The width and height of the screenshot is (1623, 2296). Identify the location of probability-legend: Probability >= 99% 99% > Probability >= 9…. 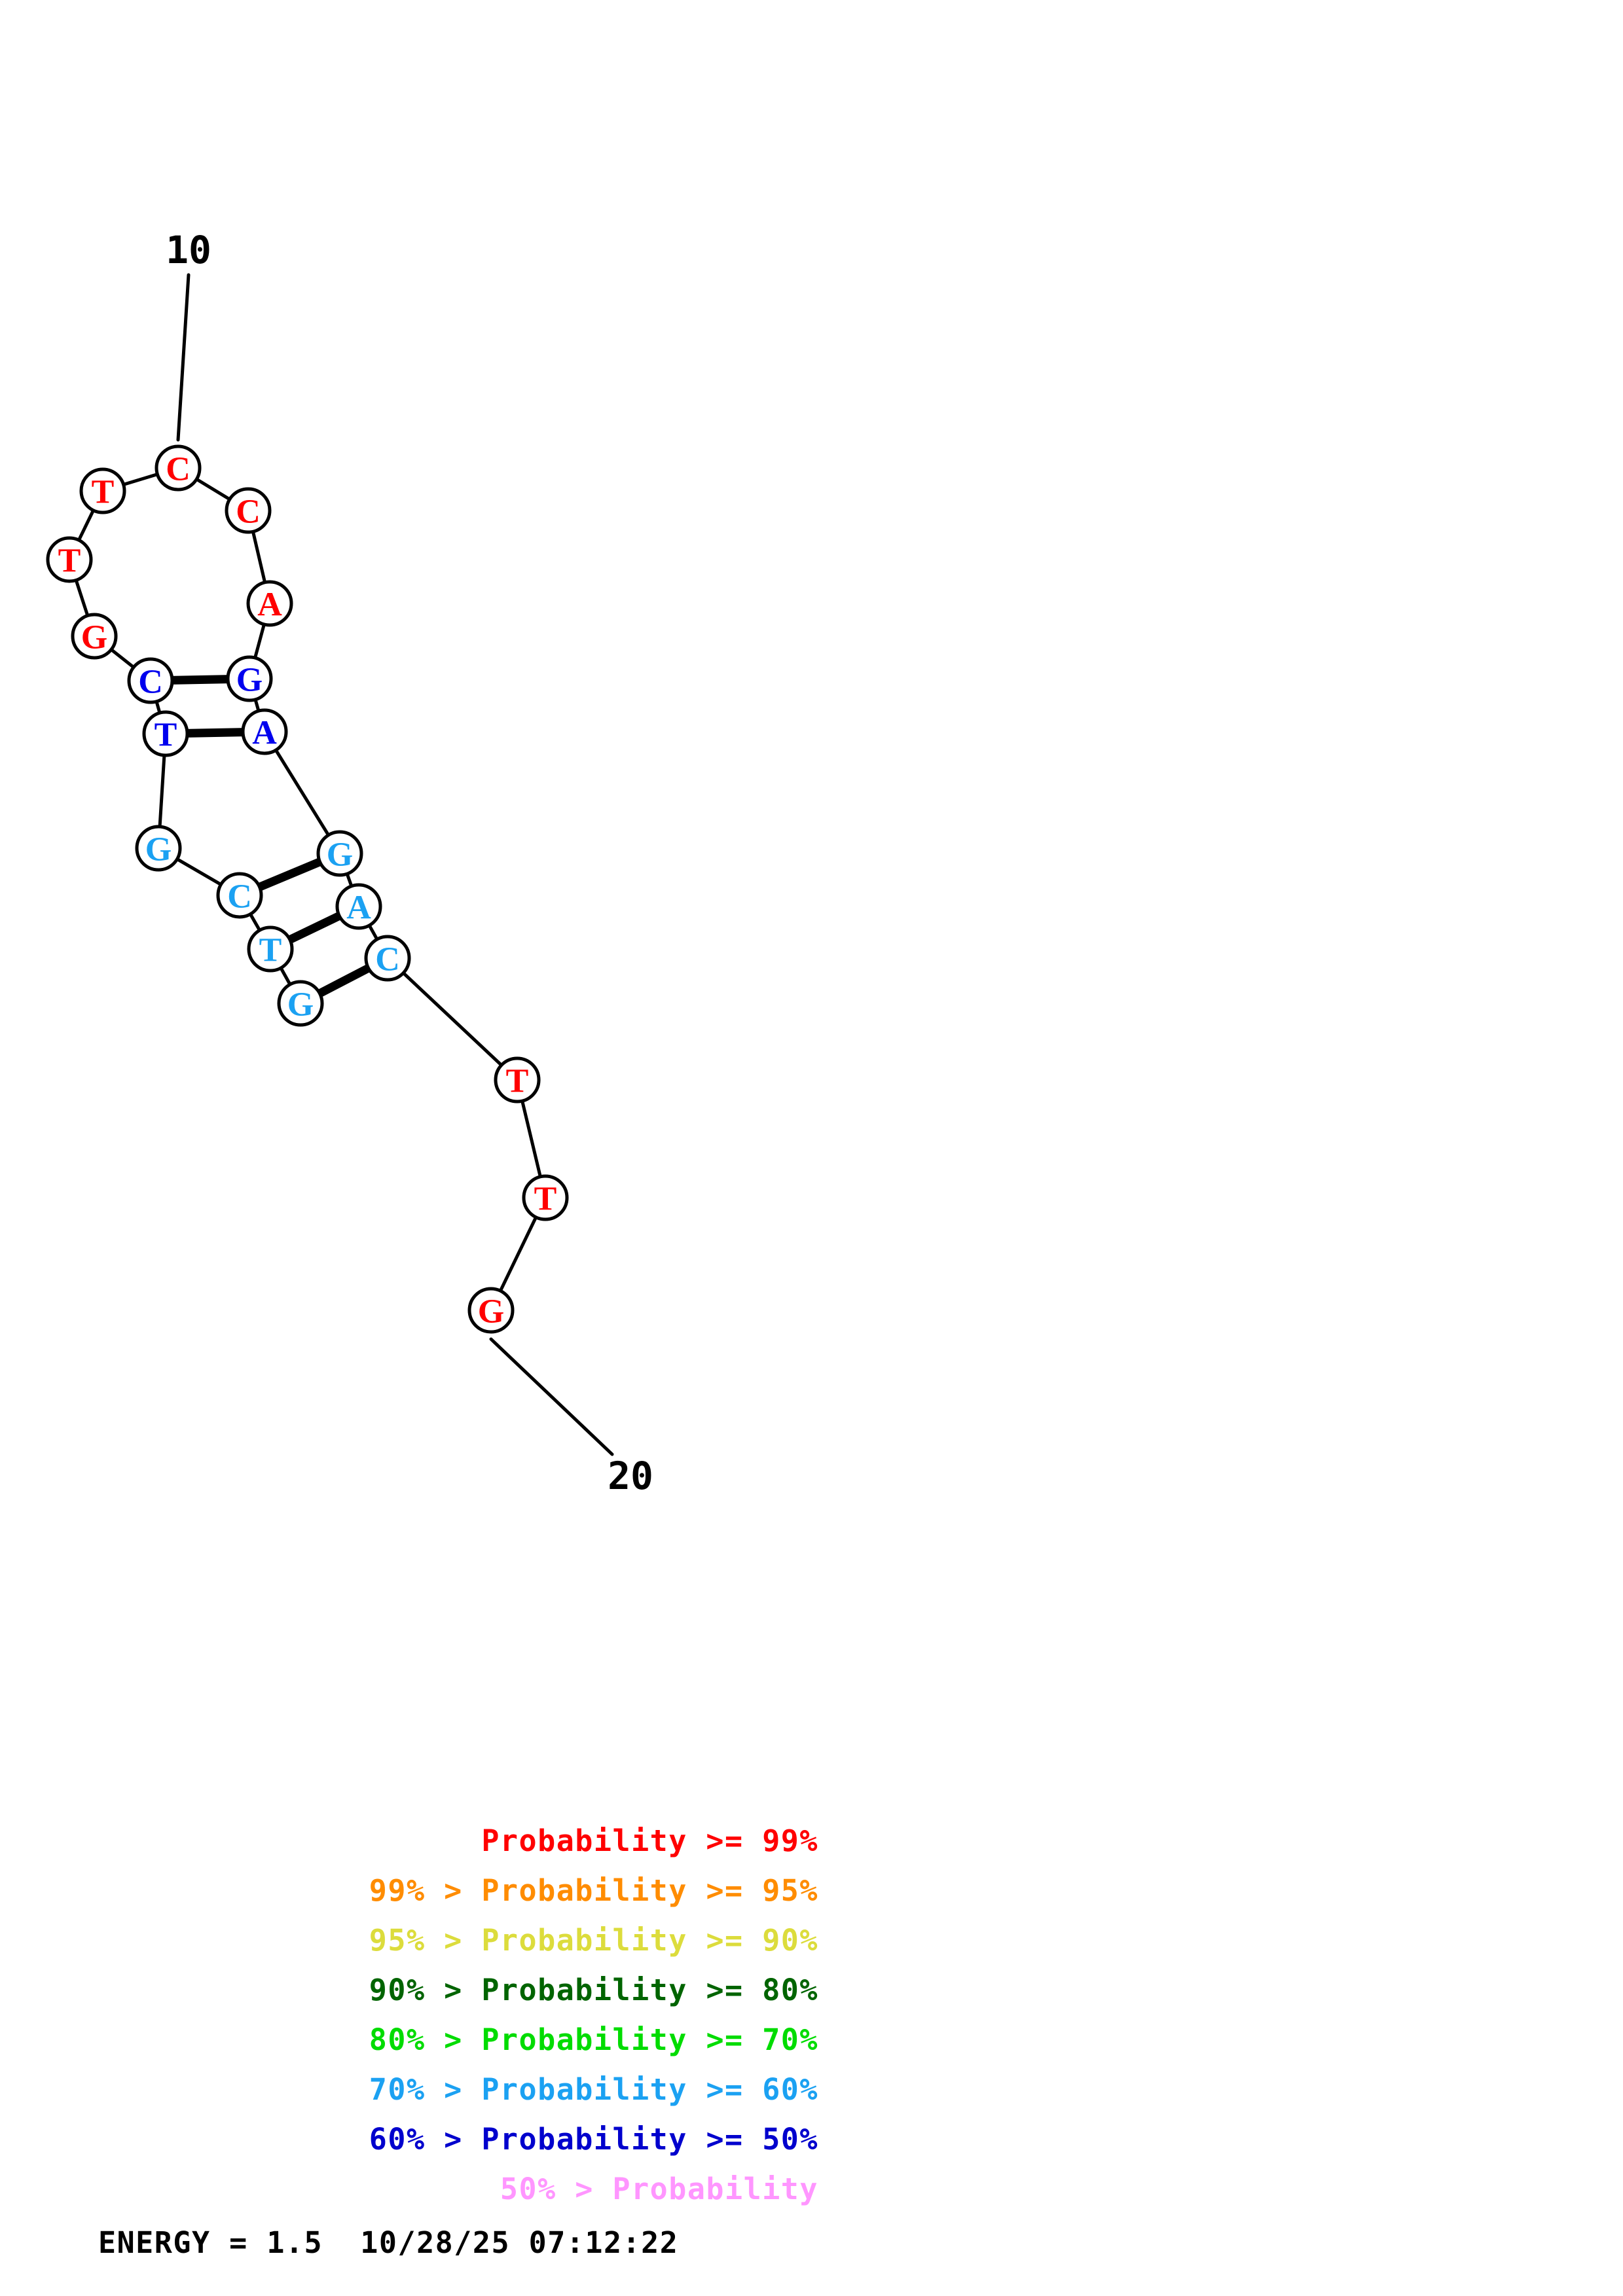
(458, 2015).